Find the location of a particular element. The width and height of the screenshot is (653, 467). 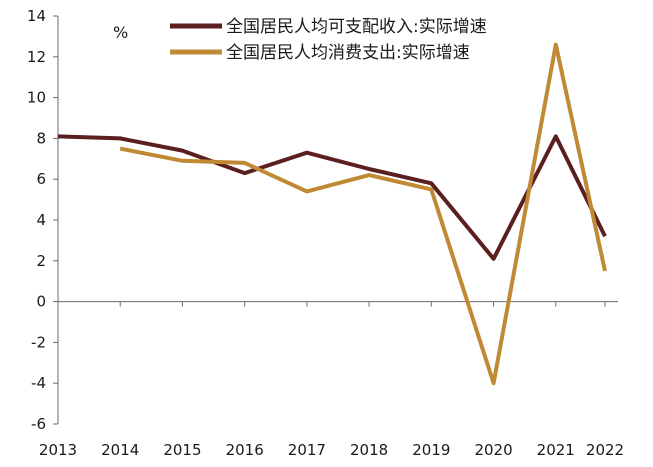

x-tick-label: 2021 is located at coordinates (556, 450).